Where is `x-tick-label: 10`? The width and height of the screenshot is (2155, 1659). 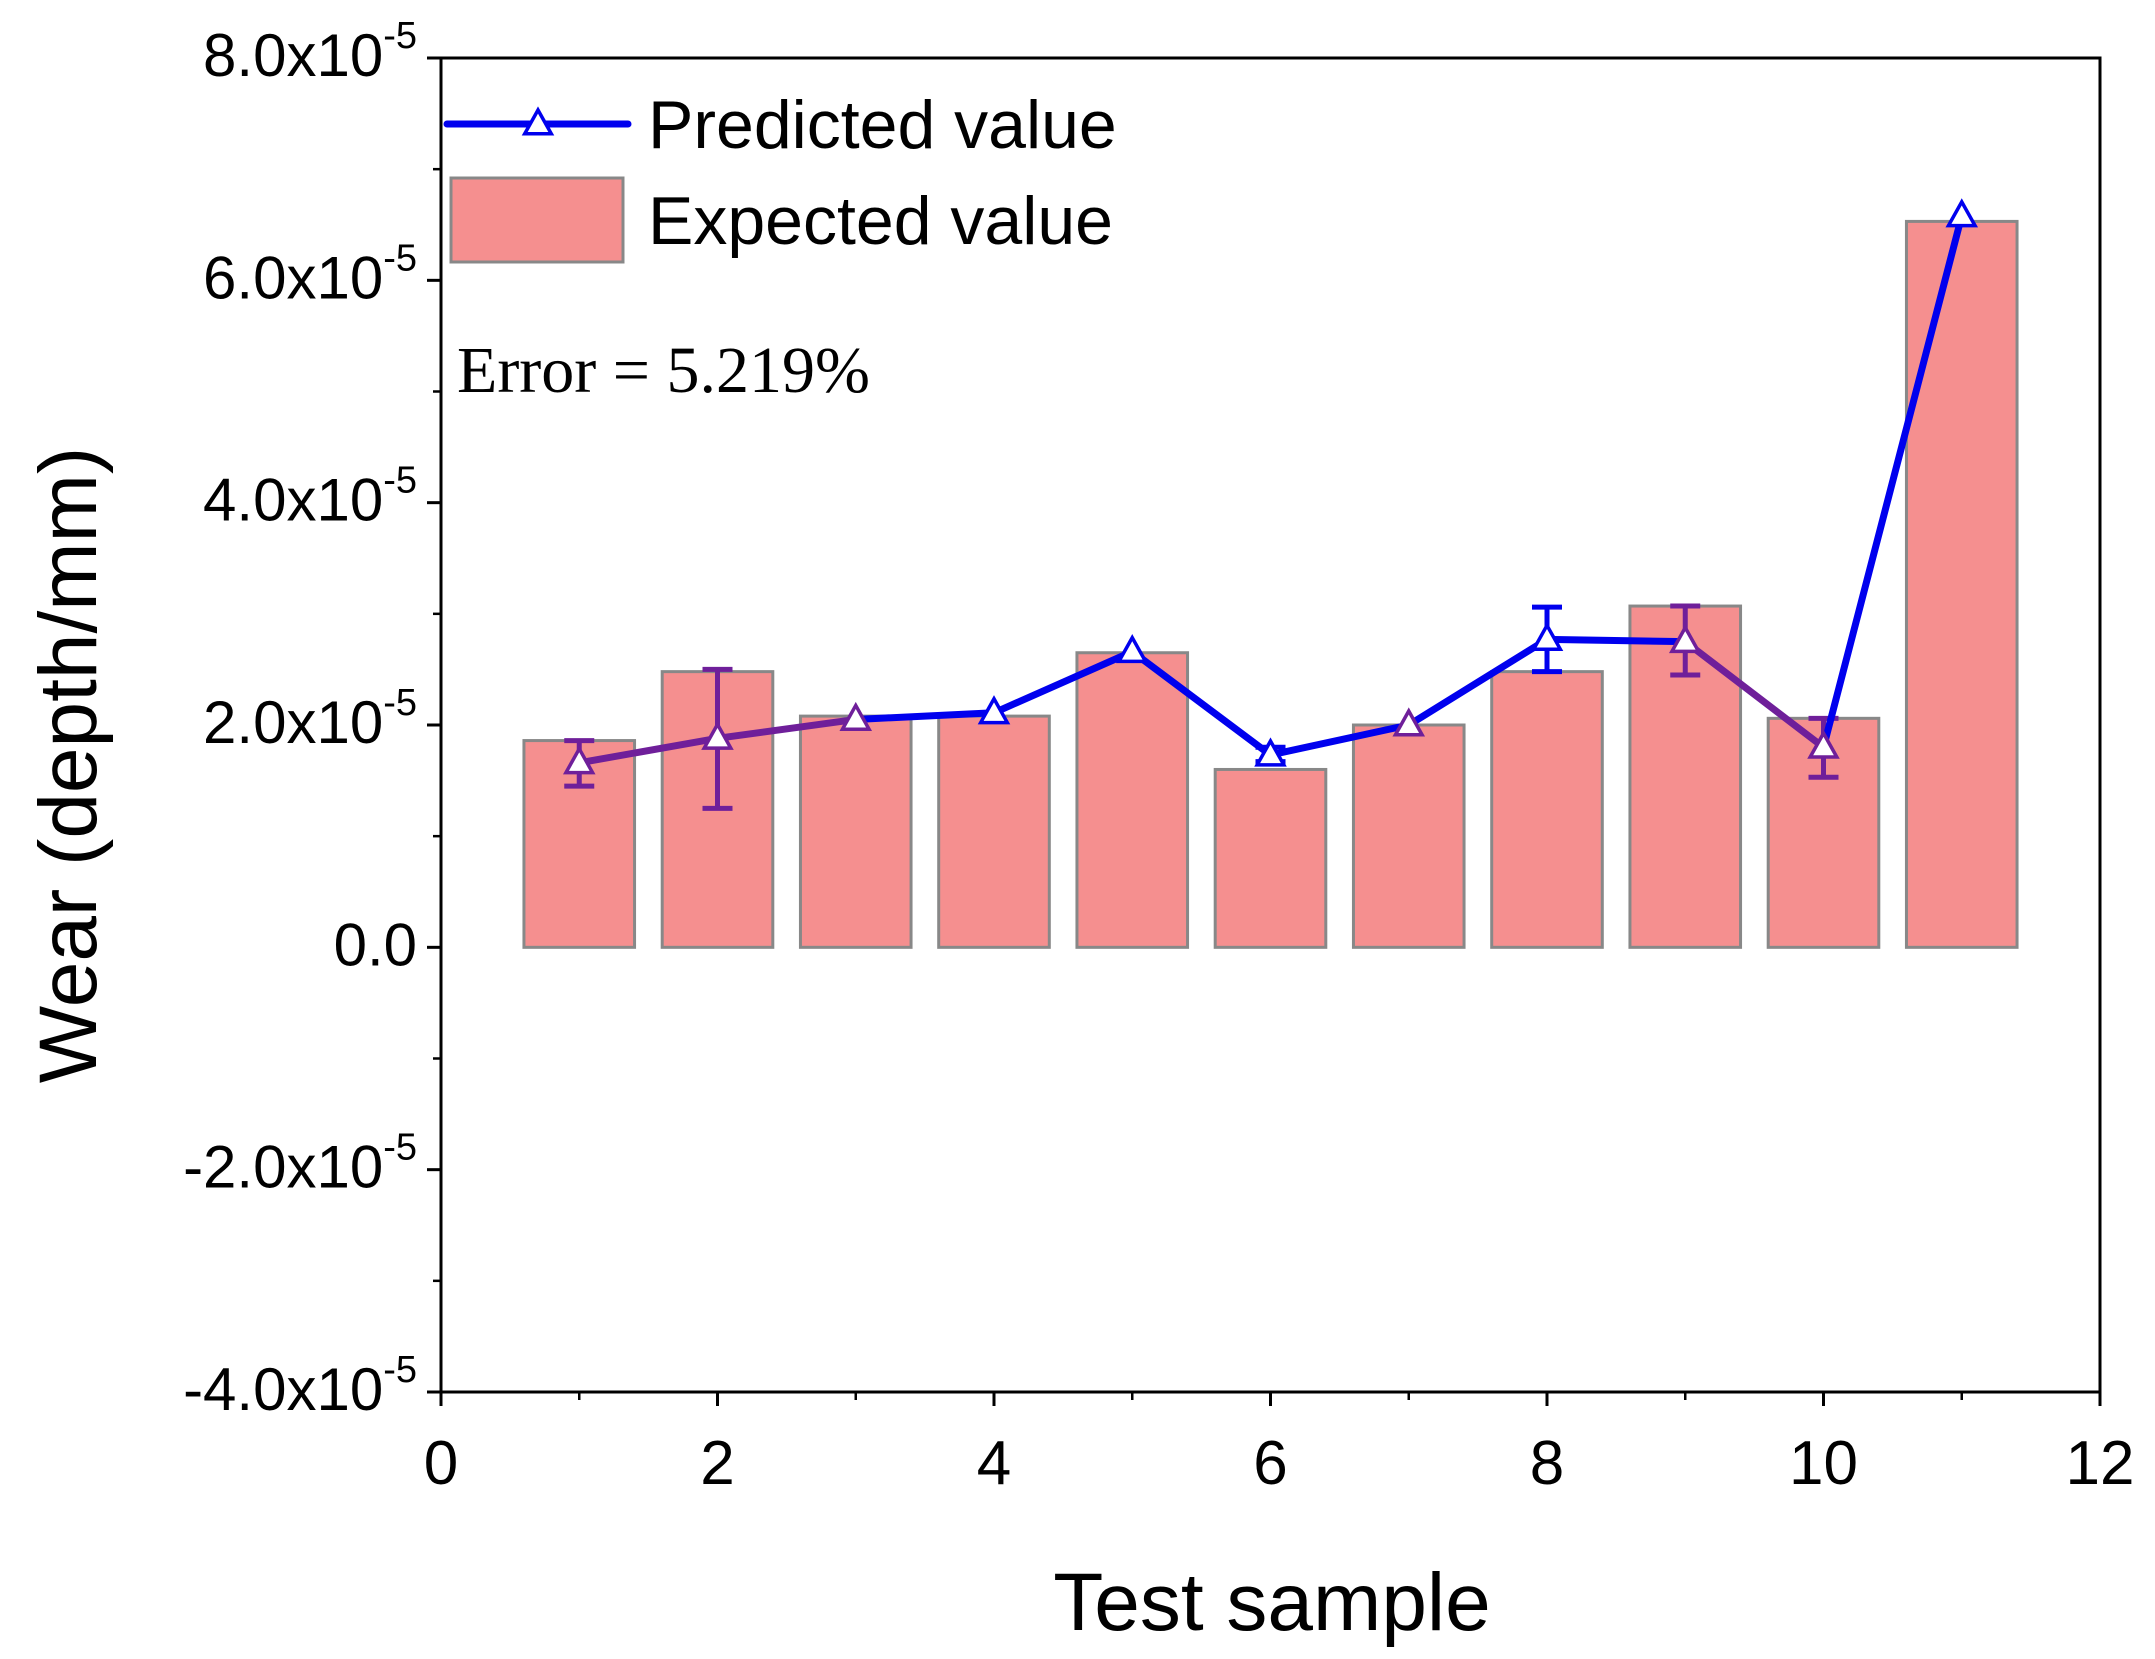
x-tick-label: 10 is located at coordinates (1823, 1463).